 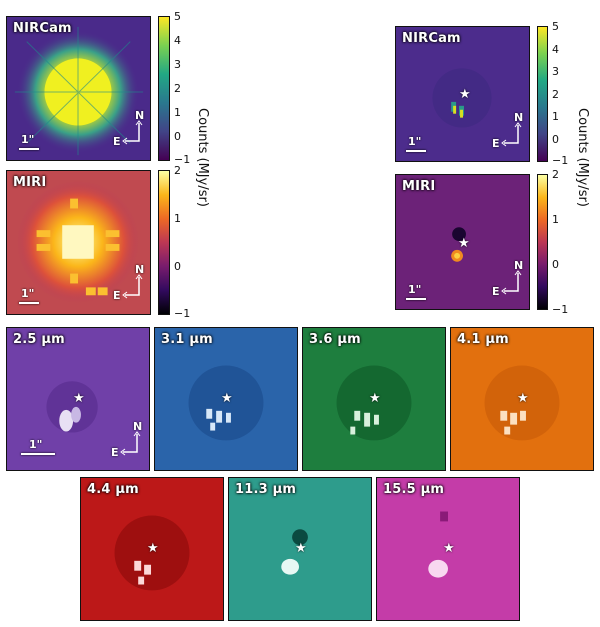 I want to click on nircam-full-panel: NIRCam 1" N E, so click(x=78, y=88).